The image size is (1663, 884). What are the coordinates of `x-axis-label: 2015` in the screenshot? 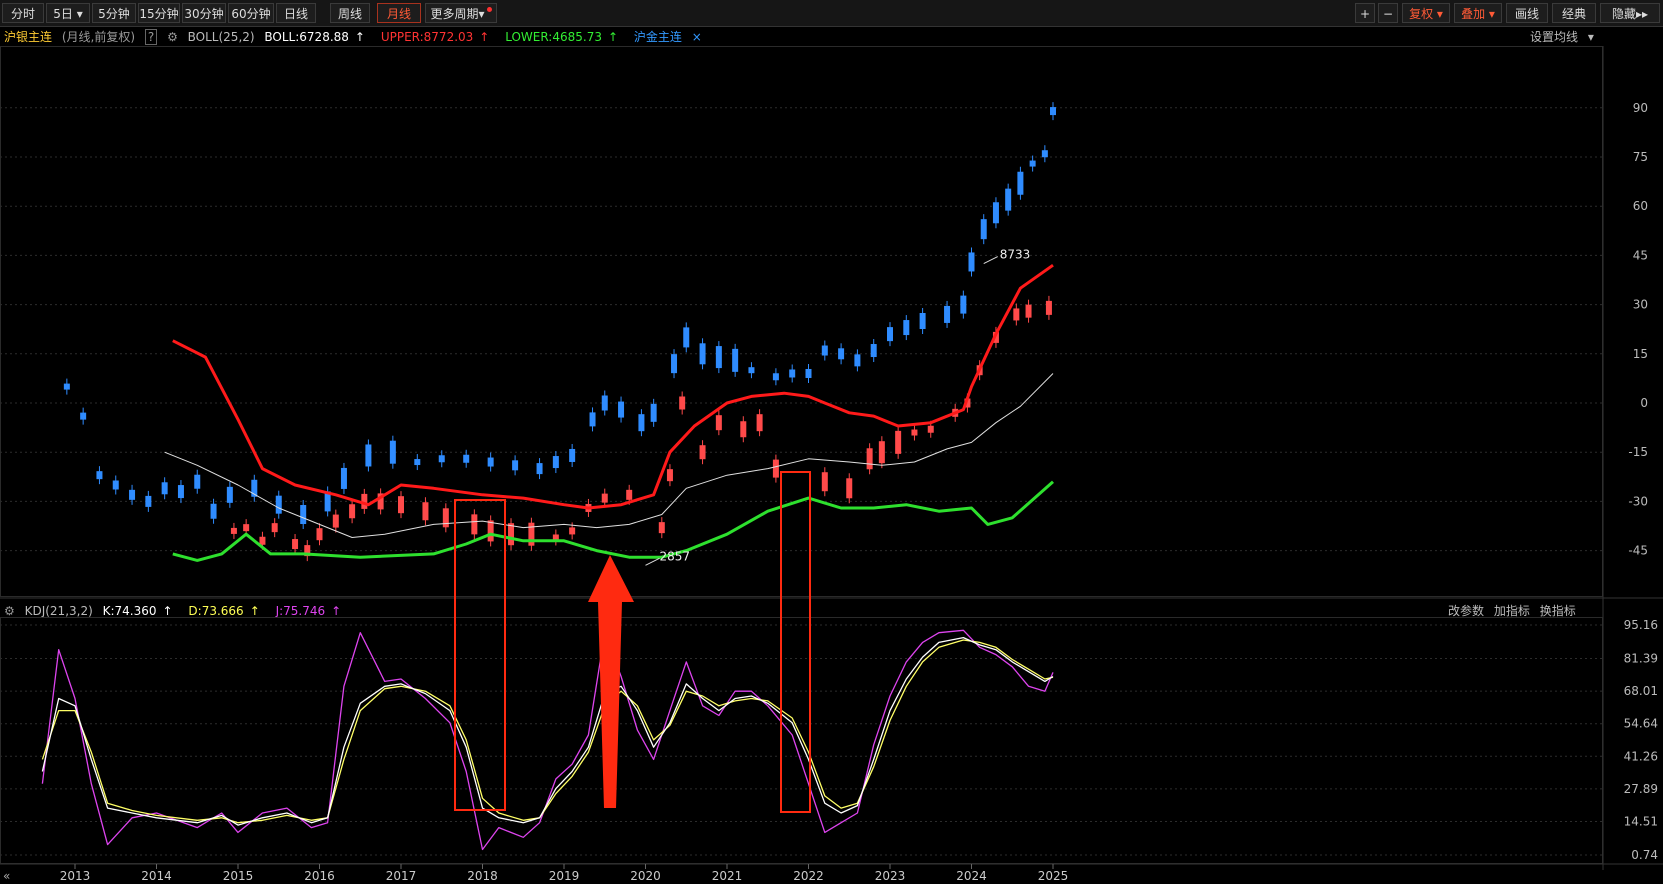 It's located at (238, 876).